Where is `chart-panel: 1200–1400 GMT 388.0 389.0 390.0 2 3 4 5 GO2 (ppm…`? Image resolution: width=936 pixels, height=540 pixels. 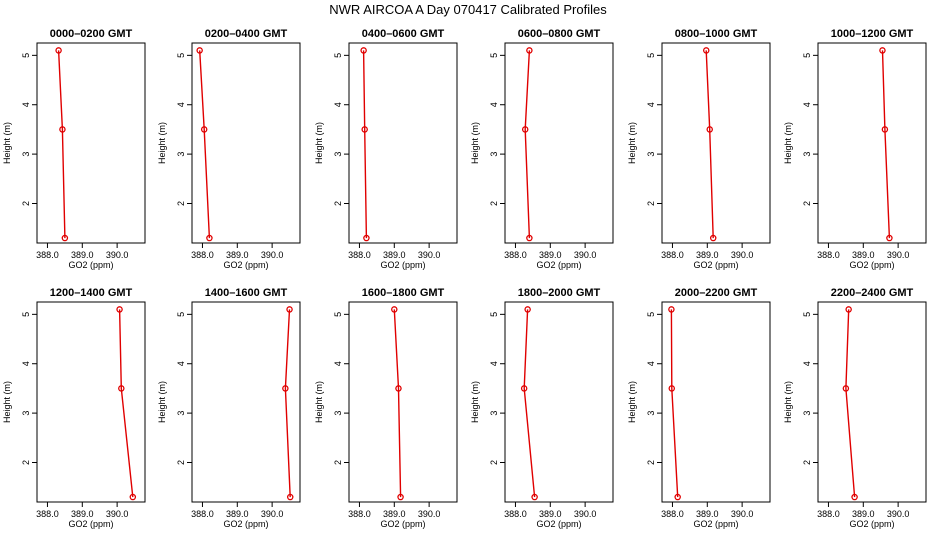 chart-panel: 1200–1400 GMT 388.0 389.0 390.0 2 3 4 5 GO2 (ppm… is located at coordinates (74, 408).